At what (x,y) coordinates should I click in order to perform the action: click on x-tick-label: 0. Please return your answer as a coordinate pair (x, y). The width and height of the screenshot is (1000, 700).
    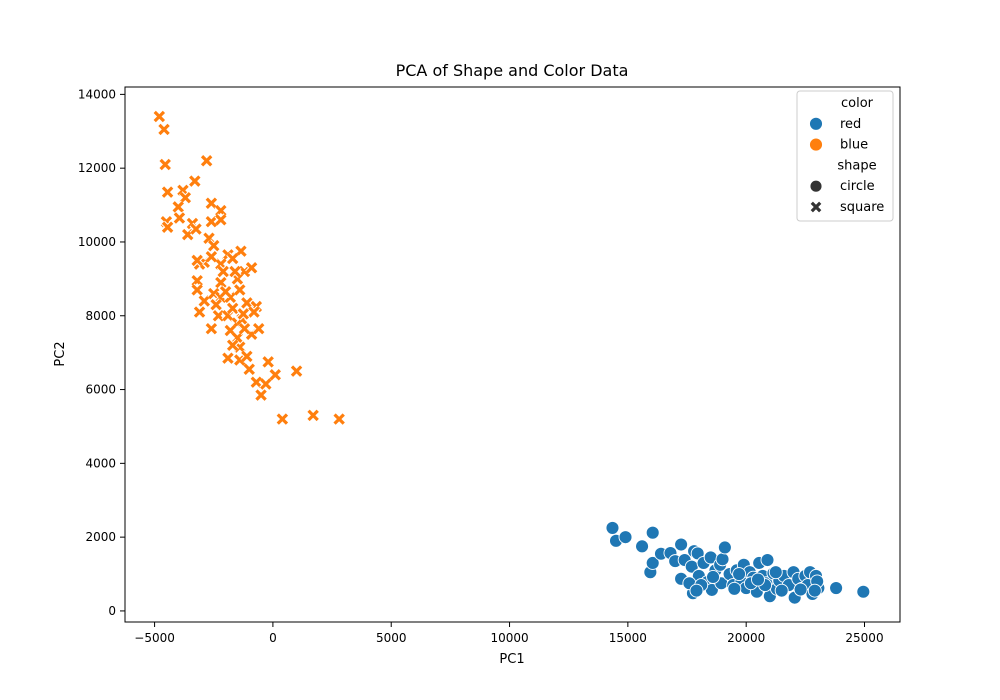
    Looking at the image, I should click on (273, 638).